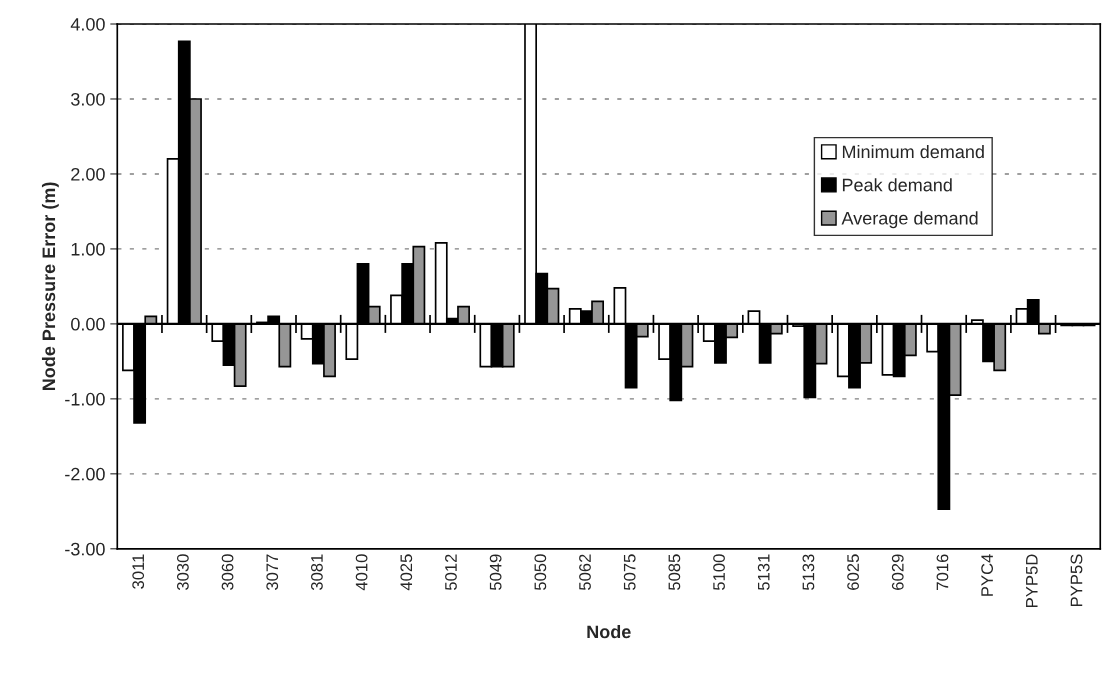 The width and height of the screenshot is (1117, 686). What do you see at coordinates (88, 324) in the screenshot?
I see `y-tick-label: 0.00` at bounding box center [88, 324].